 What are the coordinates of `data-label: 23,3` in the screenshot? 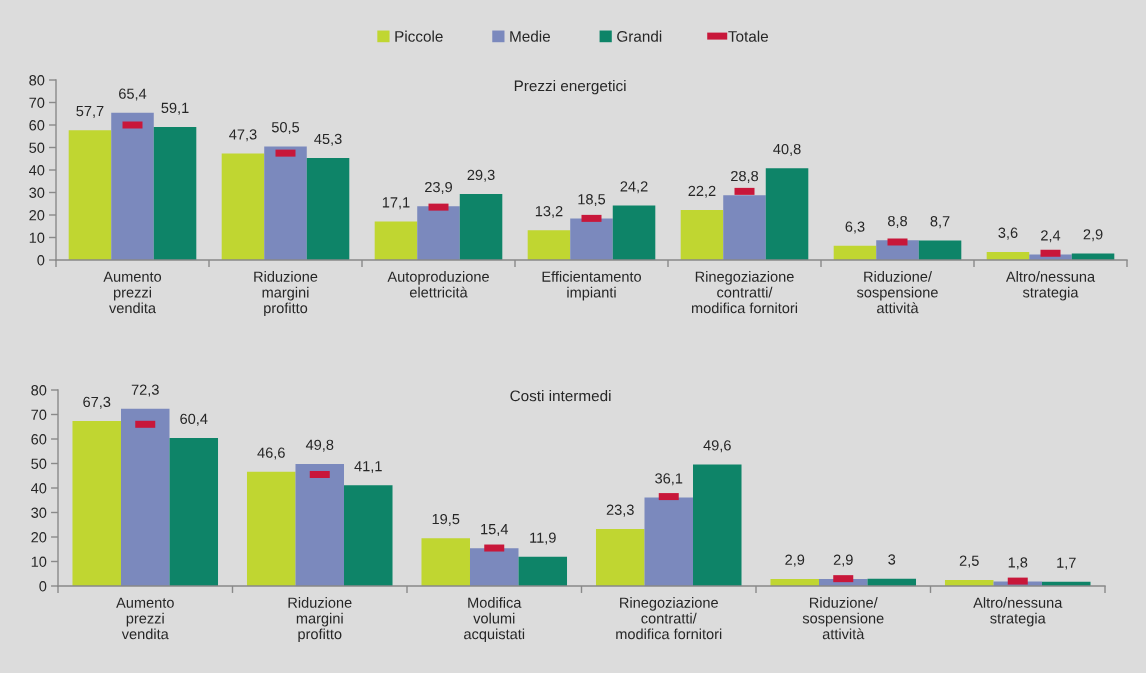 It's located at (620, 510).